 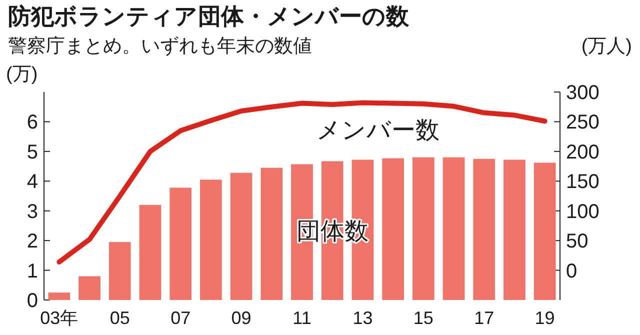 I want to click on y-tick-label: 5, so click(x=32, y=152).